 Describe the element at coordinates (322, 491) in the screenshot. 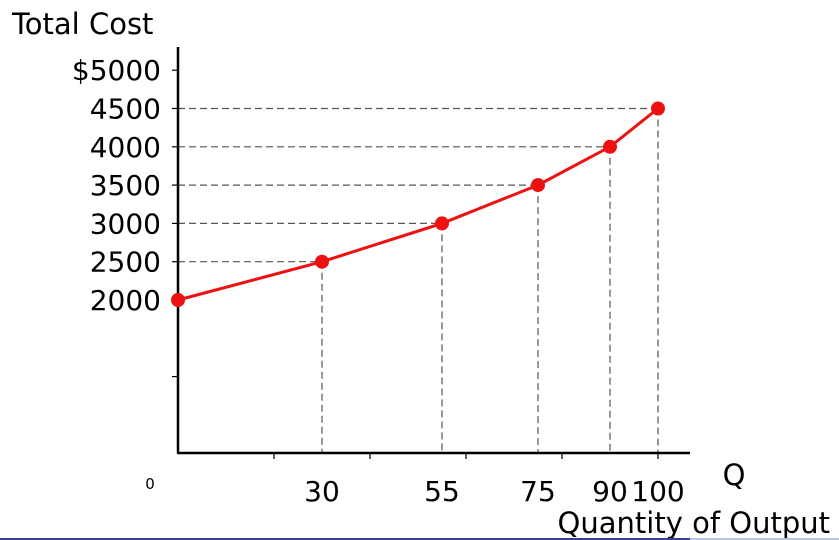

I see `x-tick-label: 30` at that location.